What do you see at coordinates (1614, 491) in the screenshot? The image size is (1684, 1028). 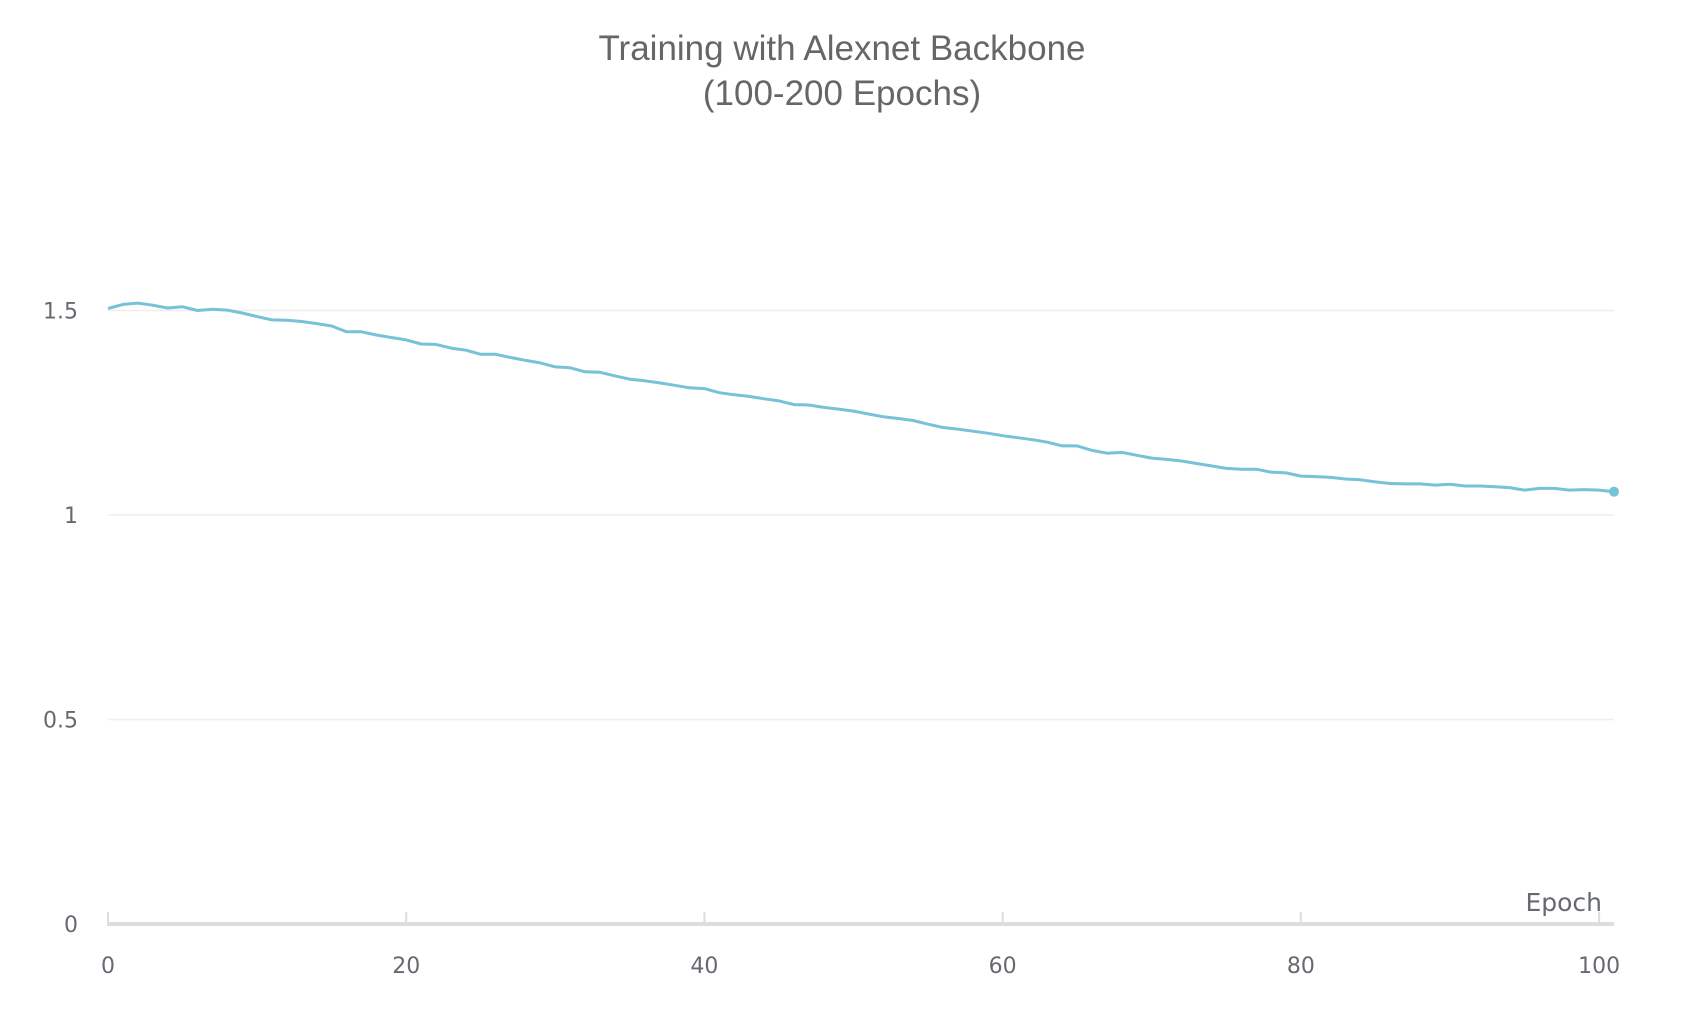 I see `series-end-point` at bounding box center [1614, 491].